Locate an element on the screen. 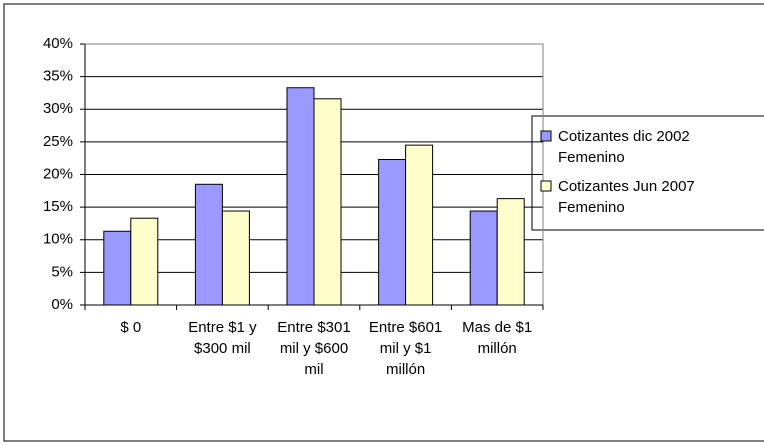 Image resolution: width=764 pixels, height=445 pixels. x-tick-label: Entre $601 mil y $1 millón is located at coordinates (405, 348).